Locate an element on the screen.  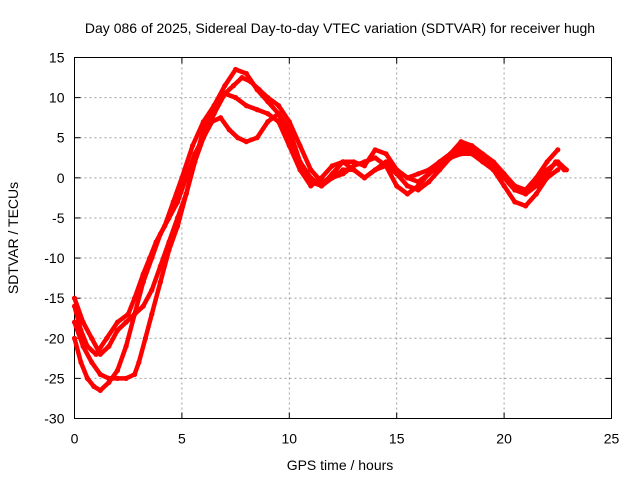
x-tick-label: 20 is located at coordinates (504, 439).